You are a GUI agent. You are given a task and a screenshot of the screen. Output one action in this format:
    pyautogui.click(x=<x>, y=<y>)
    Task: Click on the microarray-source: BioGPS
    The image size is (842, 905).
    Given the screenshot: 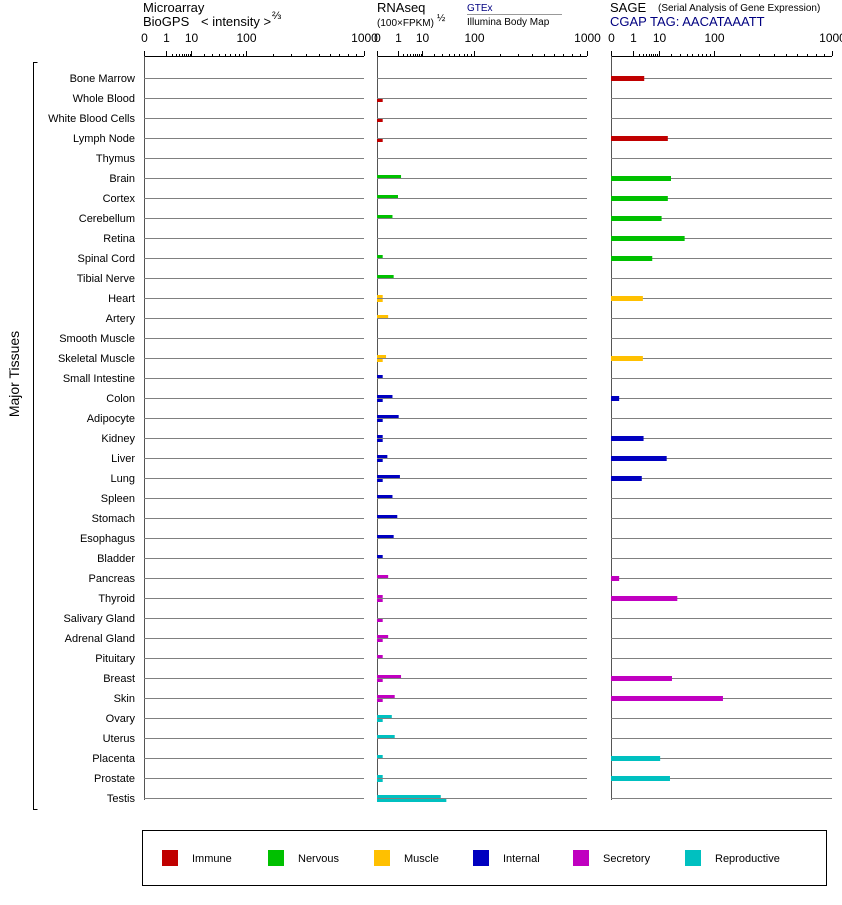 What is the action you would take?
    pyautogui.click(x=166, y=21)
    